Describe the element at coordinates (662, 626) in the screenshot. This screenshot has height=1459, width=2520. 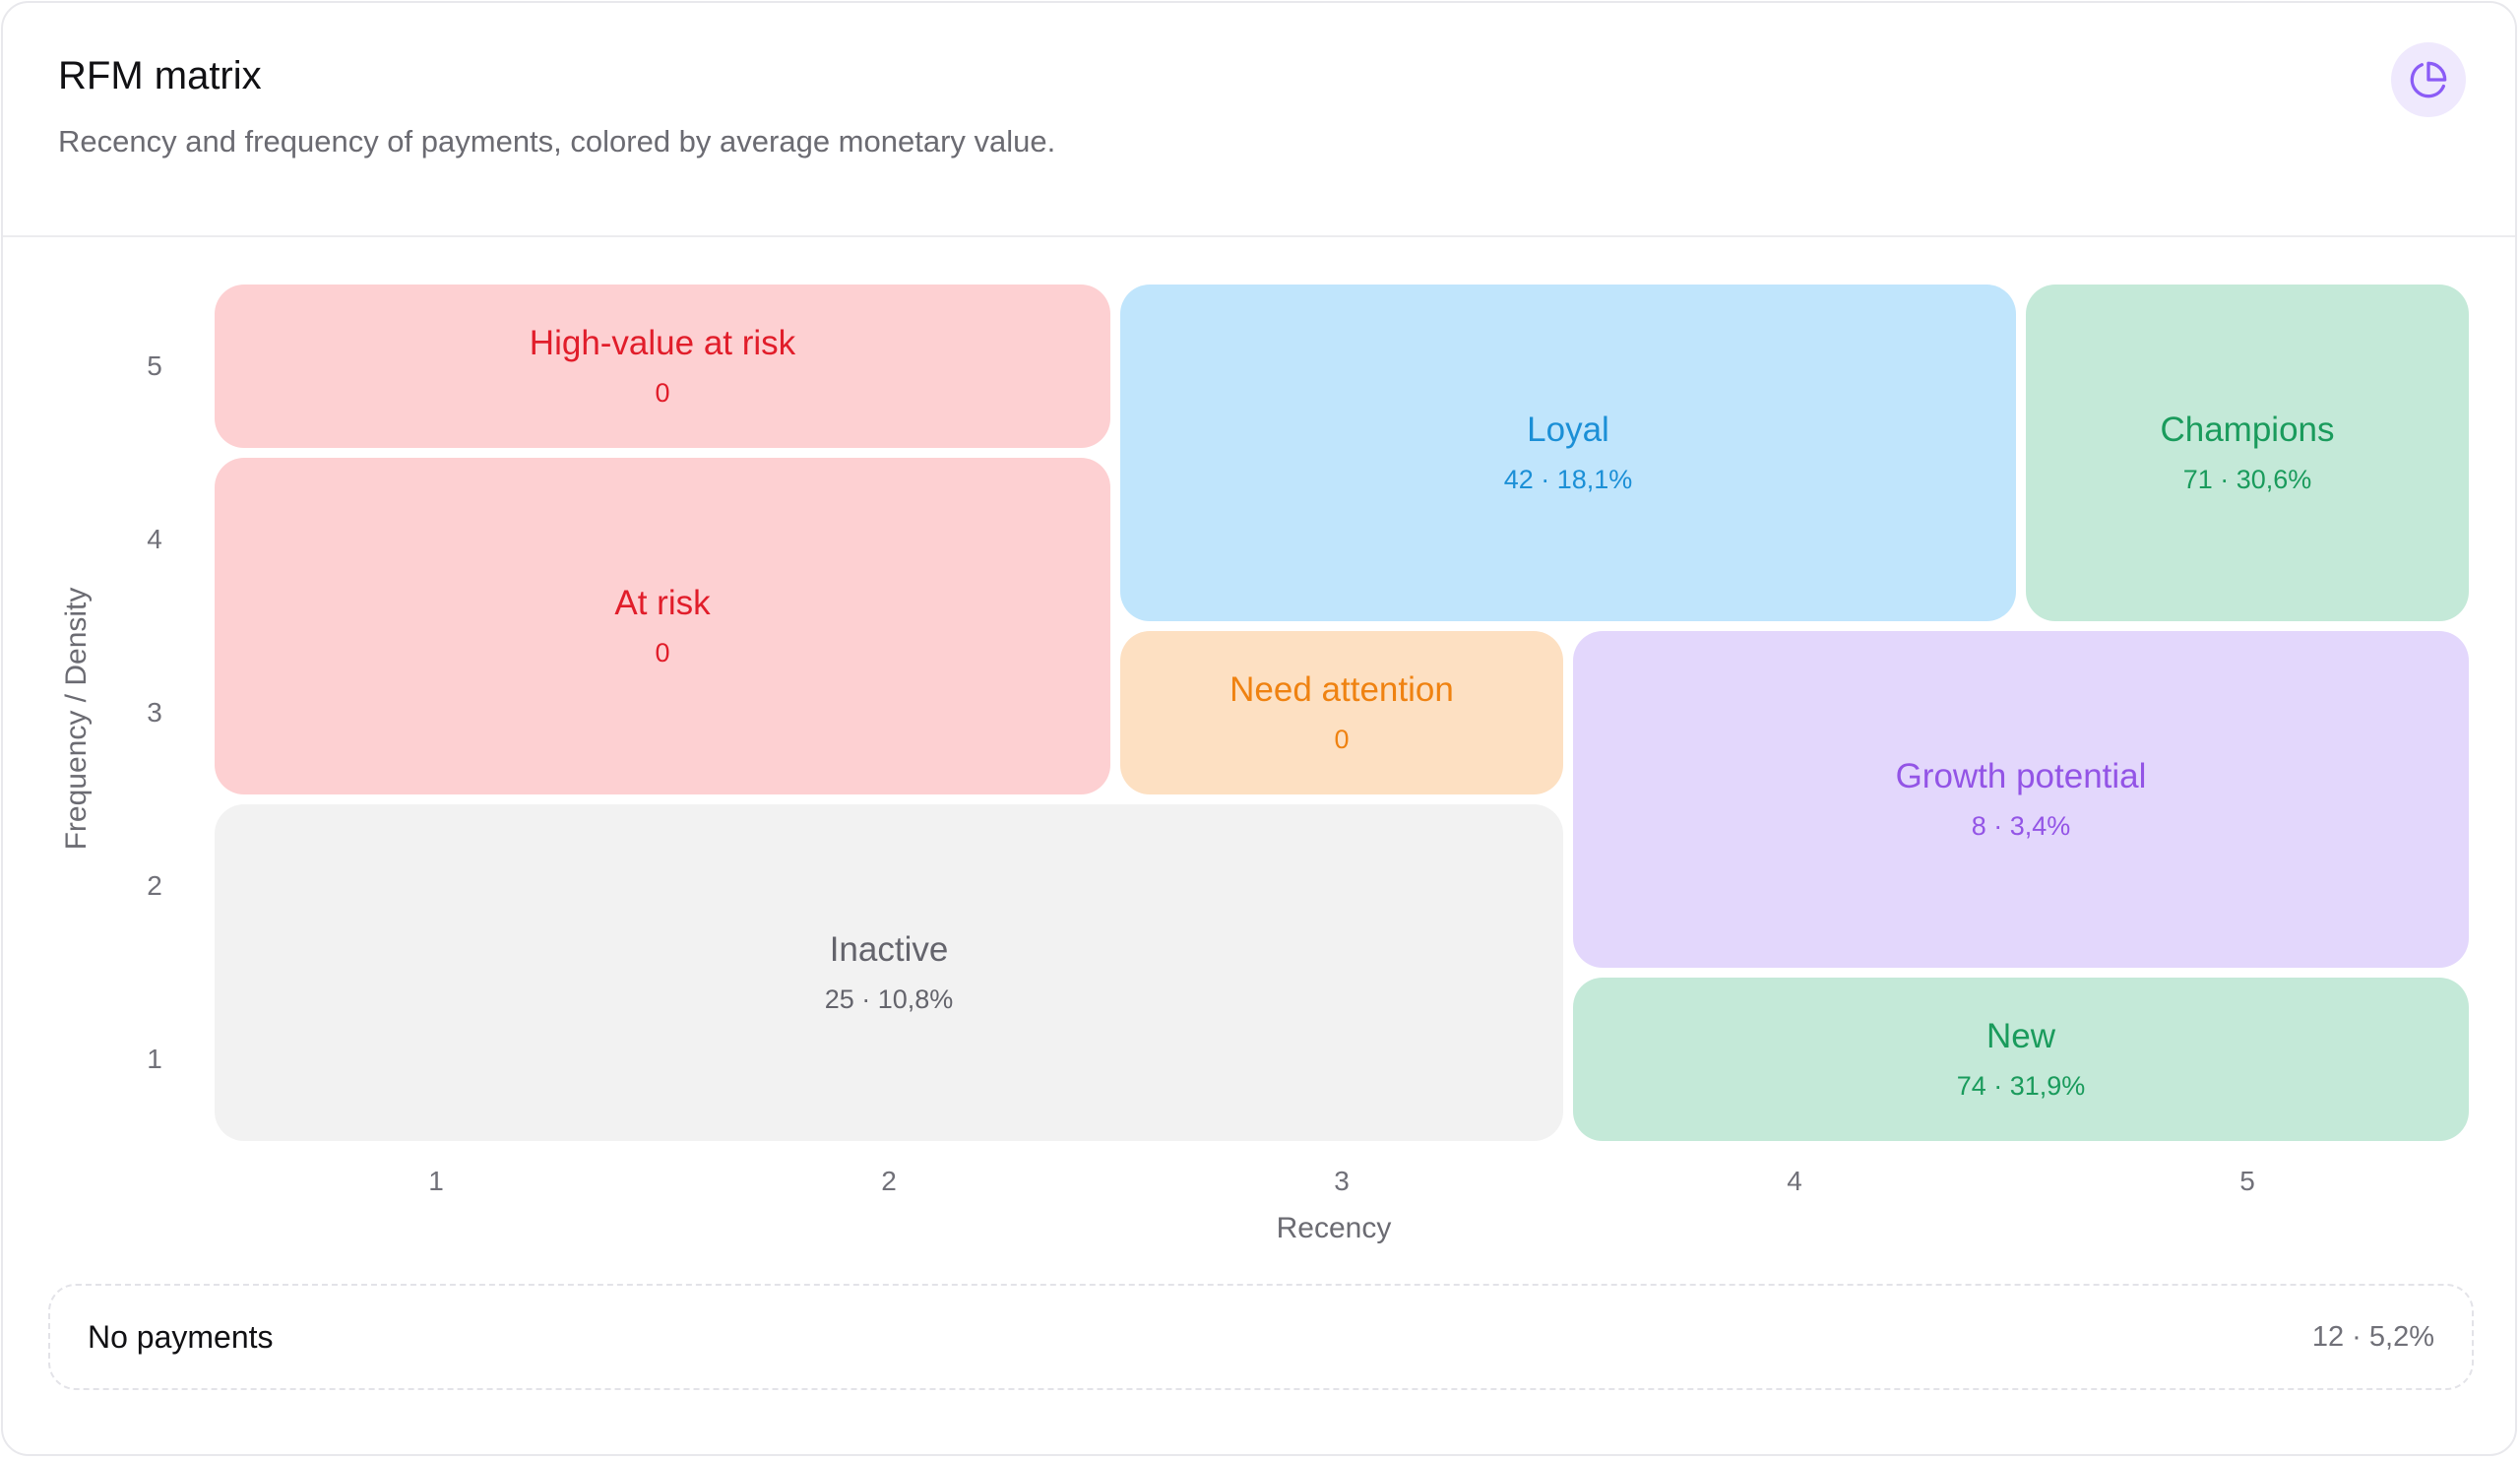
I see `segment-at-risk: At risk 0` at that location.